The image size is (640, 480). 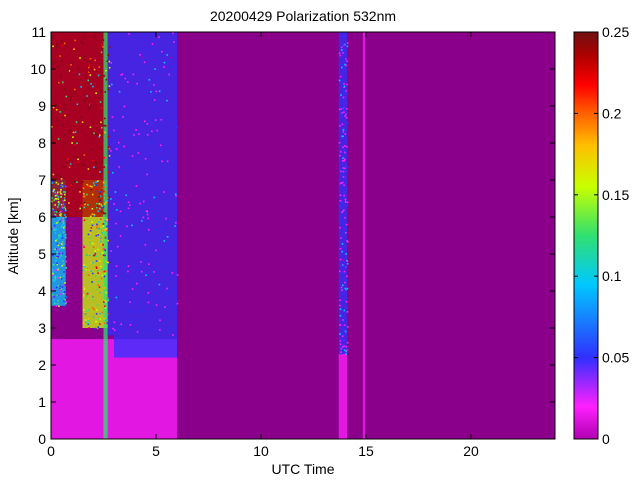 What do you see at coordinates (42, 365) in the screenshot?
I see `y-tick-label: 2` at bounding box center [42, 365].